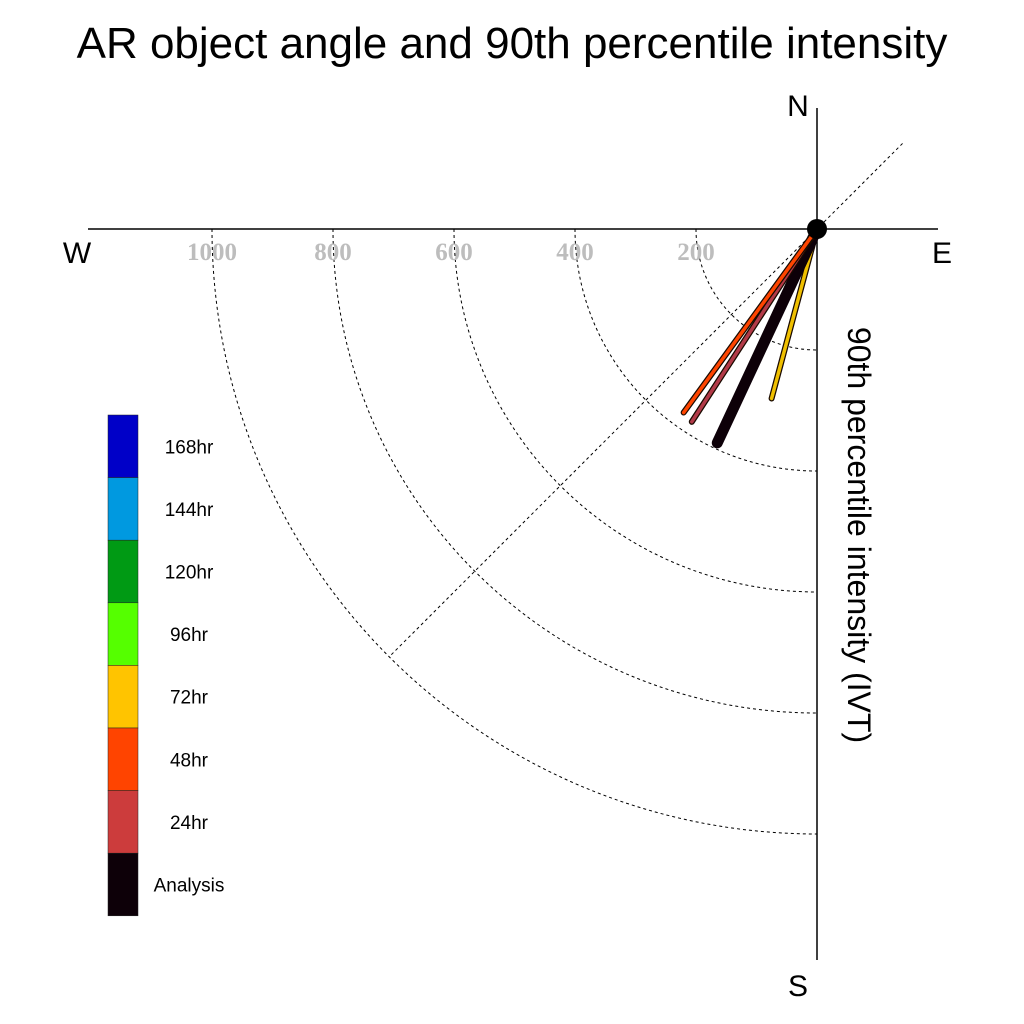 Image resolution: width=1024 pixels, height=1024 pixels. What do you see at coordinates (189, 698) in the screenshot?
I see `legend-label-72hr: 72hr` at bounding box center [189, 698].